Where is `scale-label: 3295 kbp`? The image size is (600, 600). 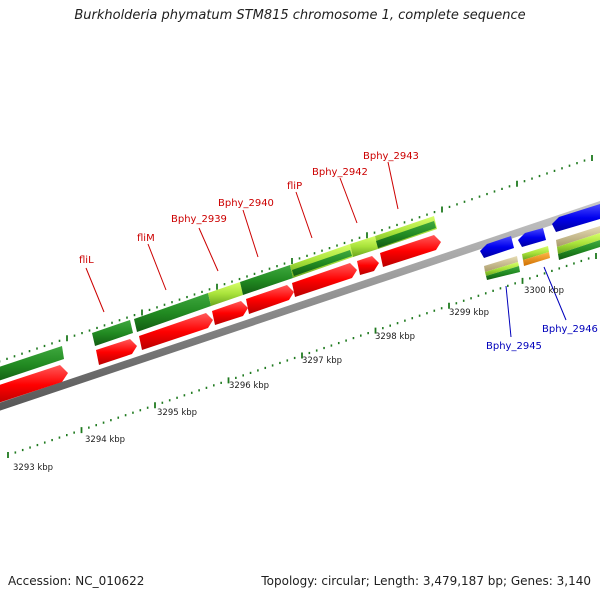 scale-label: 3295 kbp is located at coordinates (177, 413).